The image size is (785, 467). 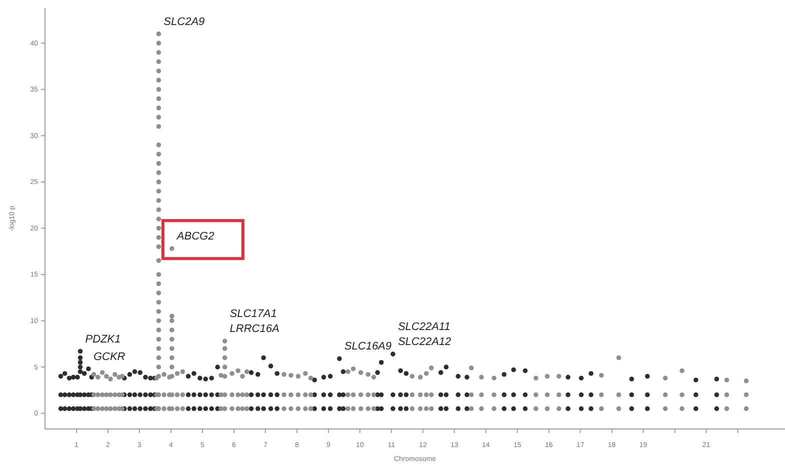 I want to click on annotation: SLC2A9, so click(x=184, y=22).